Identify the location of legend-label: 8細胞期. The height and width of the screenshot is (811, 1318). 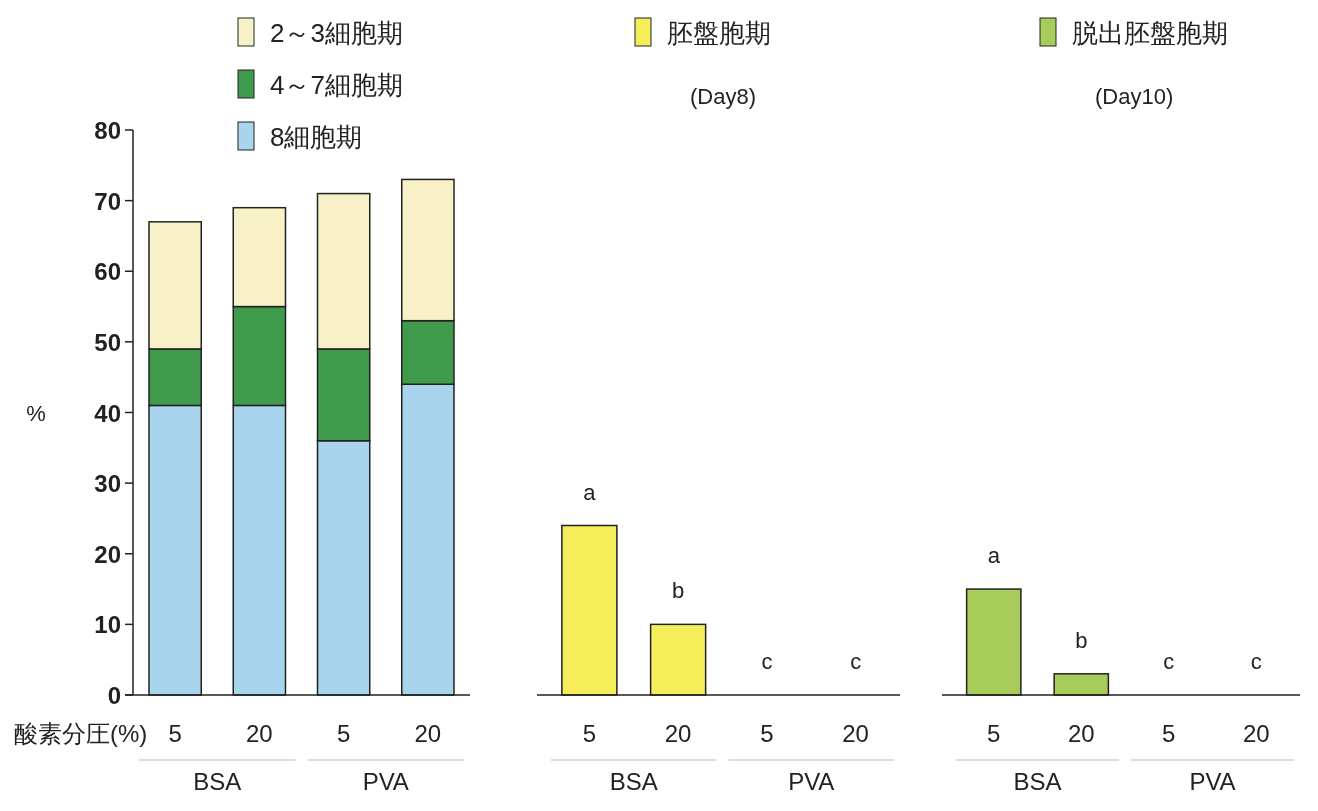
(316, 137).